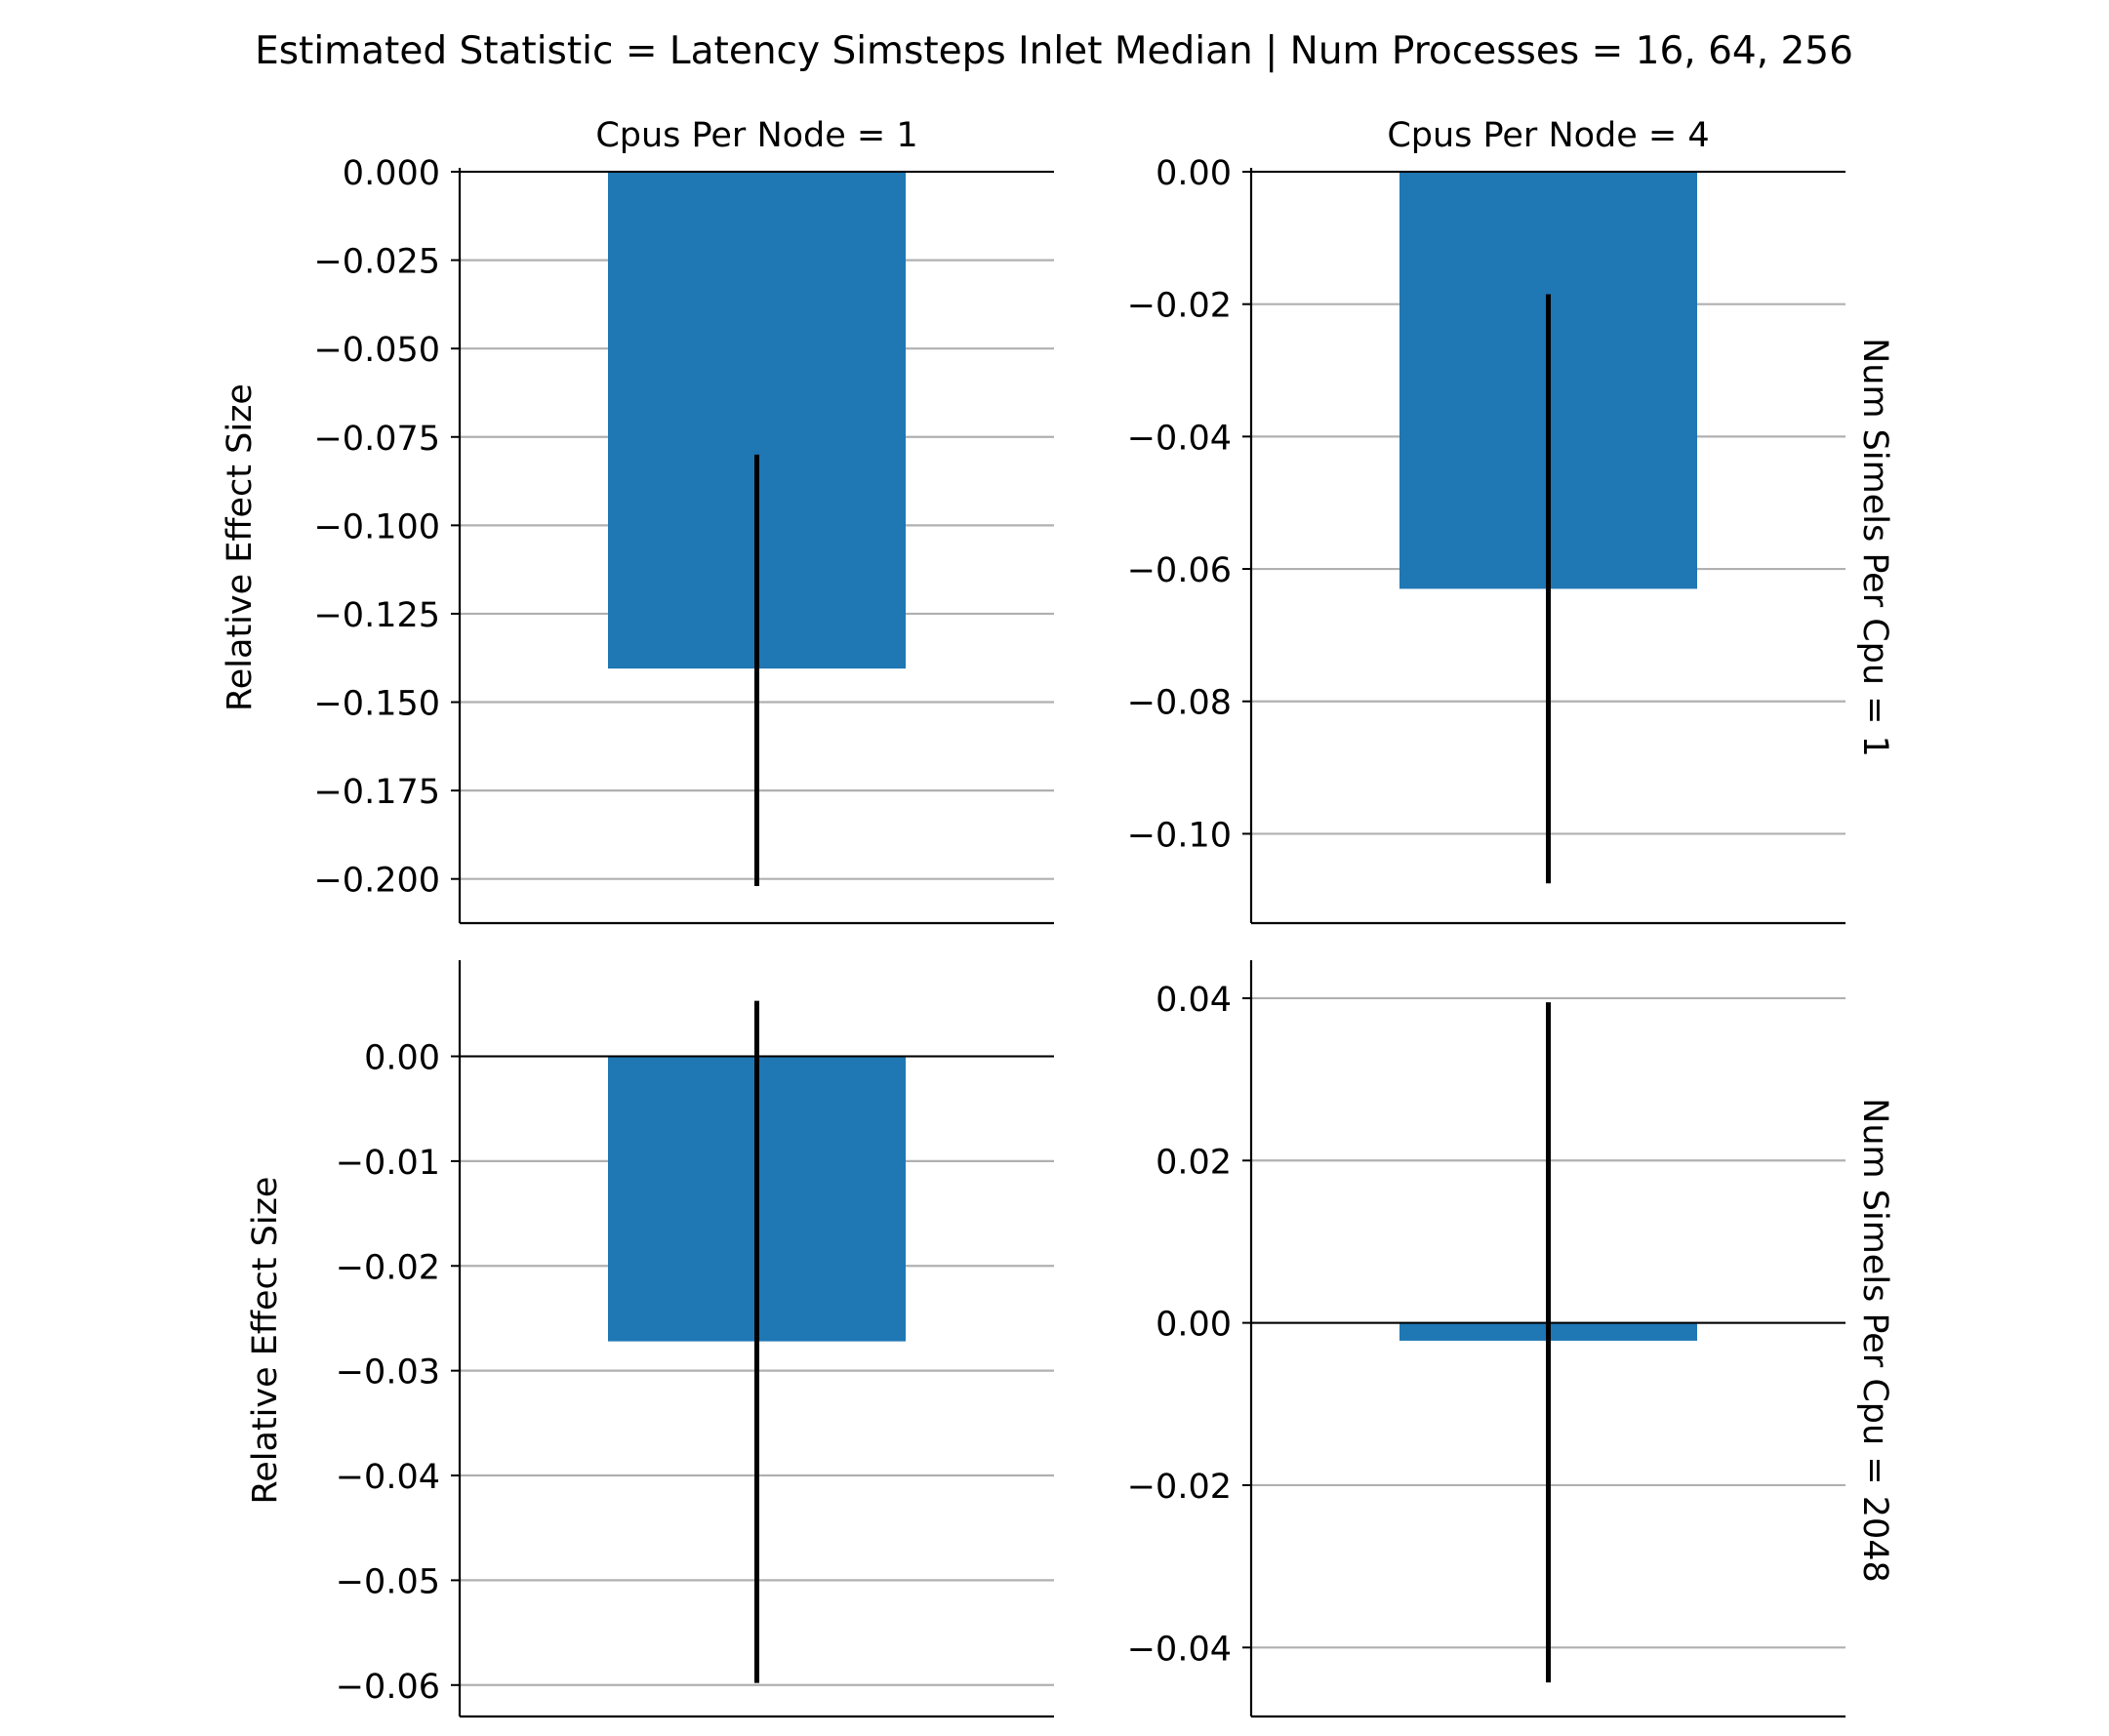 This screenshot has width=2109, height=1736. Describe the element at coordinates (376, 792) in the screenshot. I see `y-tick-label: −0.175` at that location.